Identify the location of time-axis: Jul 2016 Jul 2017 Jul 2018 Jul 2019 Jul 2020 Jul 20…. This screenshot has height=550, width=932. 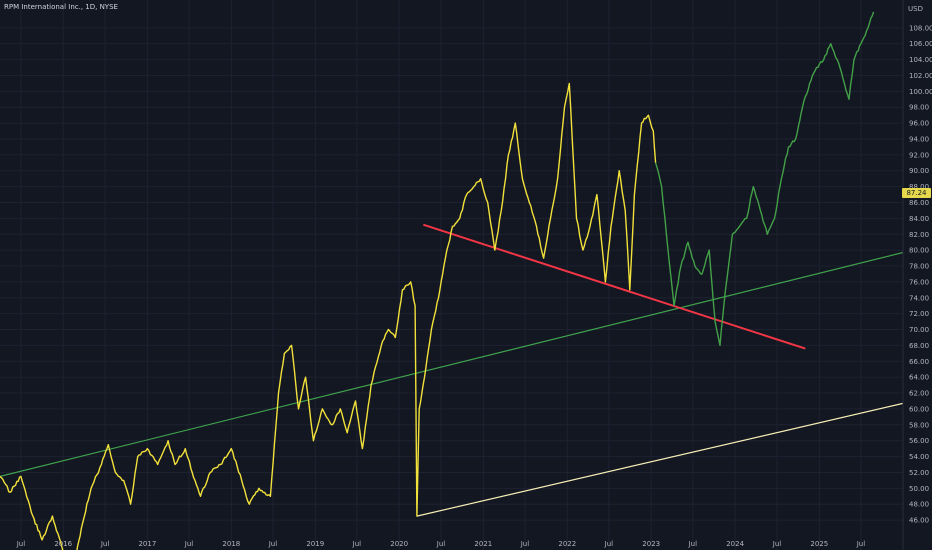
(440, 544).